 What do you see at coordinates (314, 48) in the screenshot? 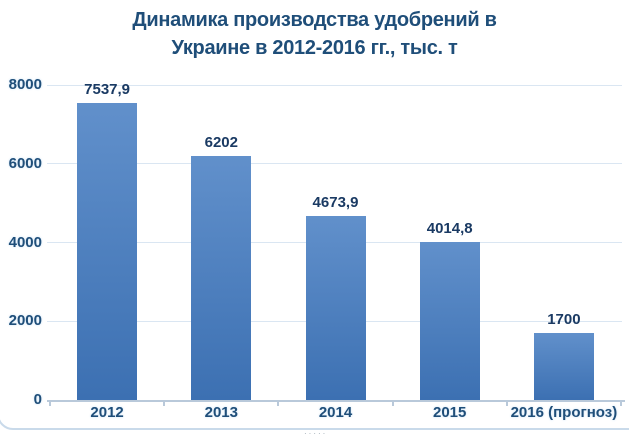
I see `chart-title-line-2: Украине в 2012-2016 гг., тыс. т` at bounding box center [314, 48].